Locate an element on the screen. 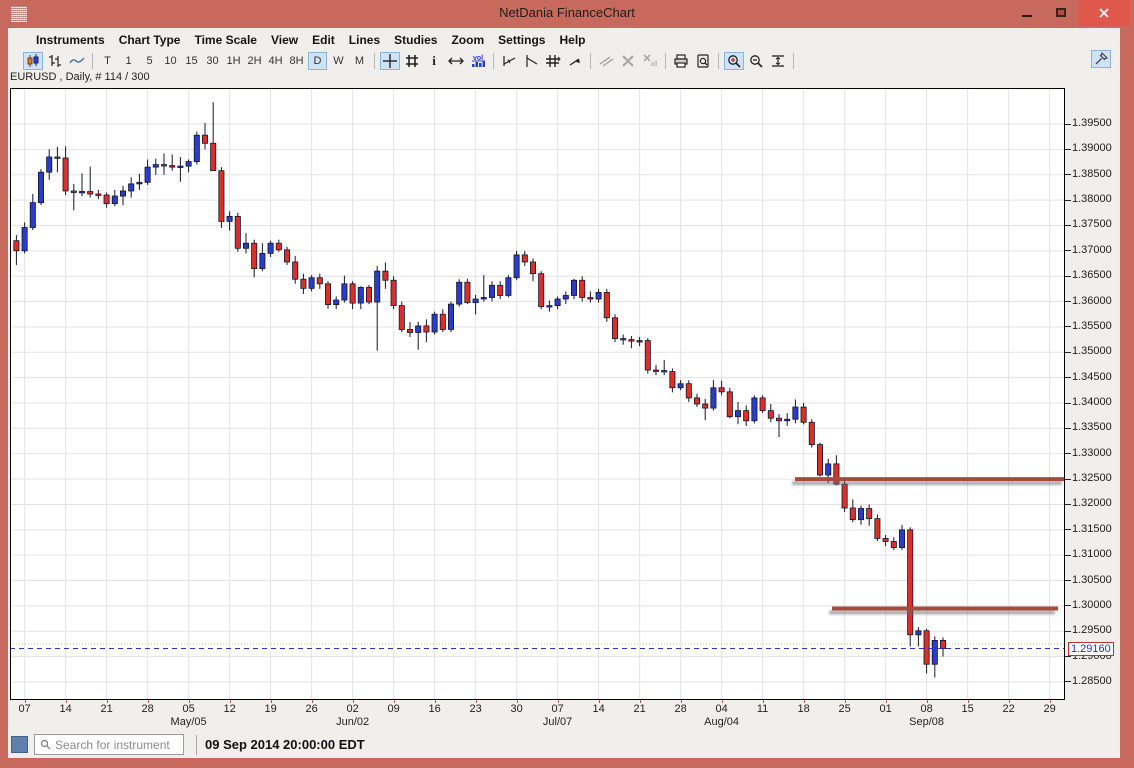 This screenshot has height=768, width=1134. menu-item: Help is located at coordinates (572, 39).